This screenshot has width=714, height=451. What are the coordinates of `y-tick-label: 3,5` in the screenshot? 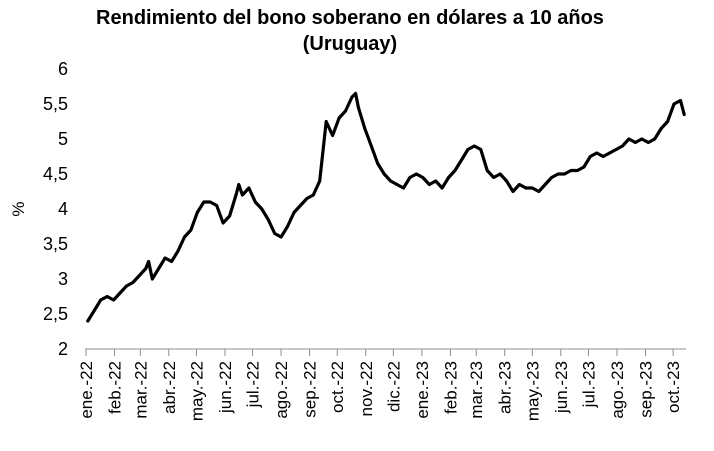 It's located at (55, 244).